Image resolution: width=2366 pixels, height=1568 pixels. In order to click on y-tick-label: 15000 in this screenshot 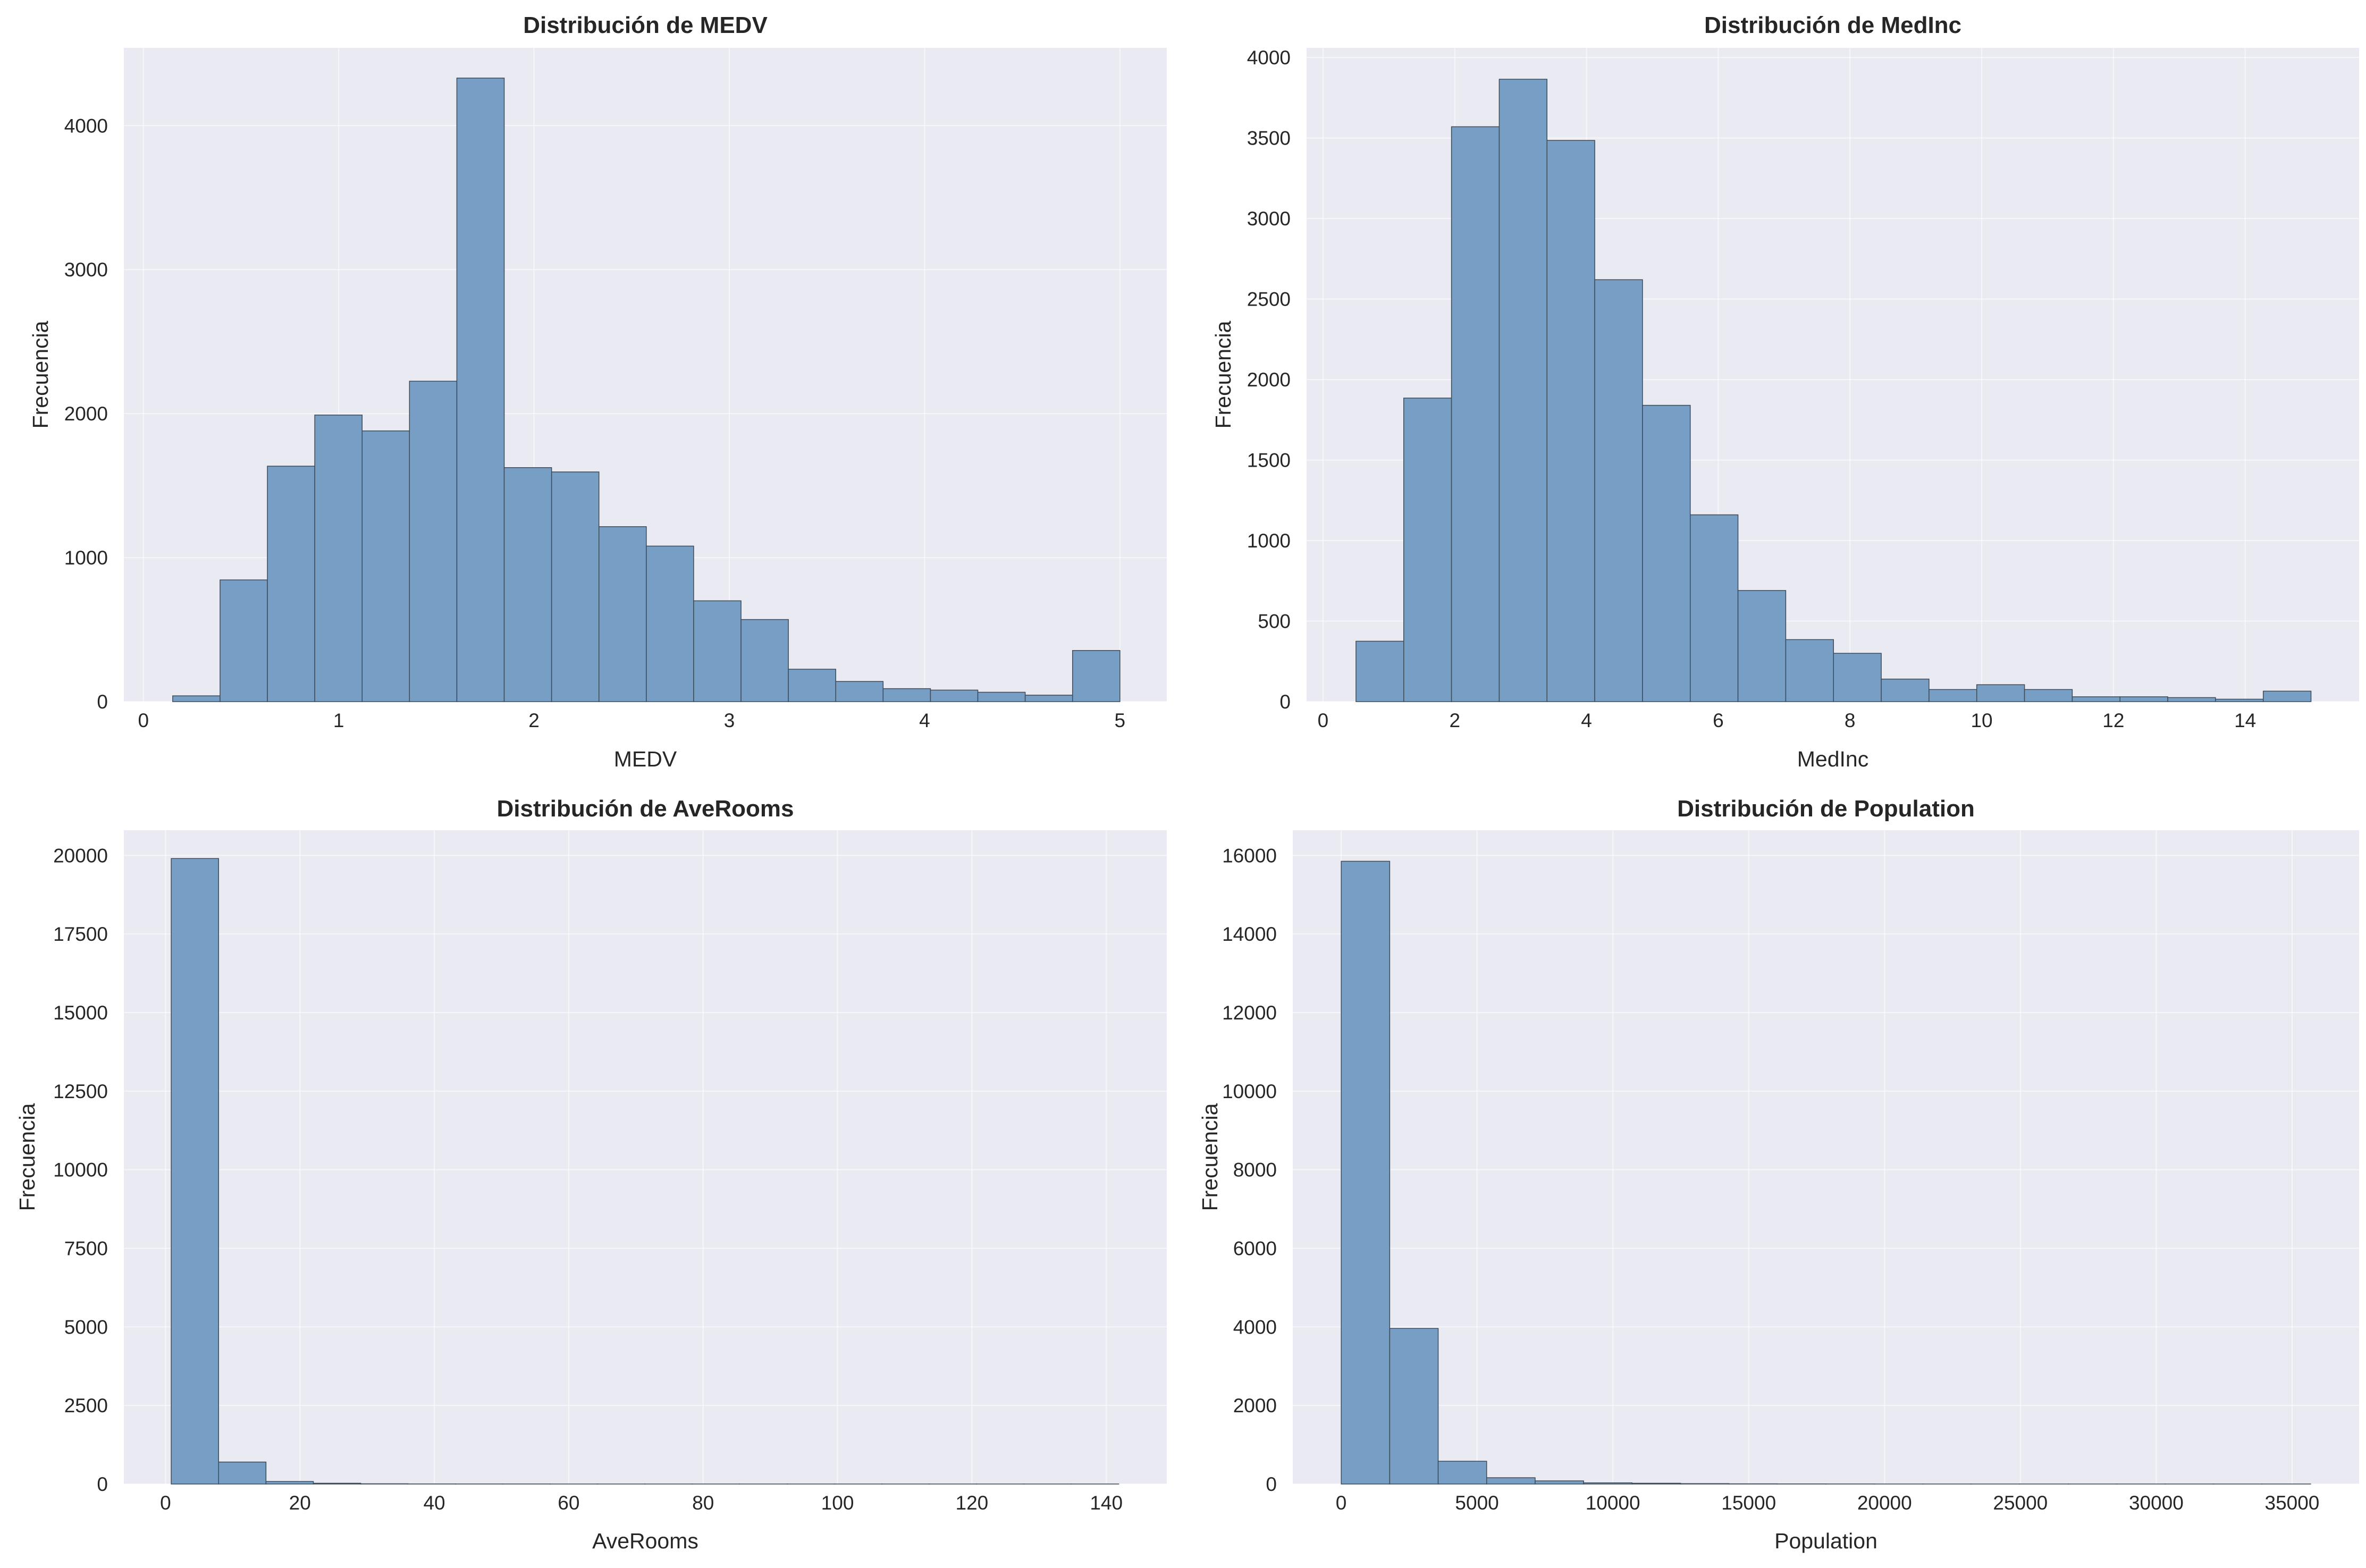, I will do `click(80, 1013)`.